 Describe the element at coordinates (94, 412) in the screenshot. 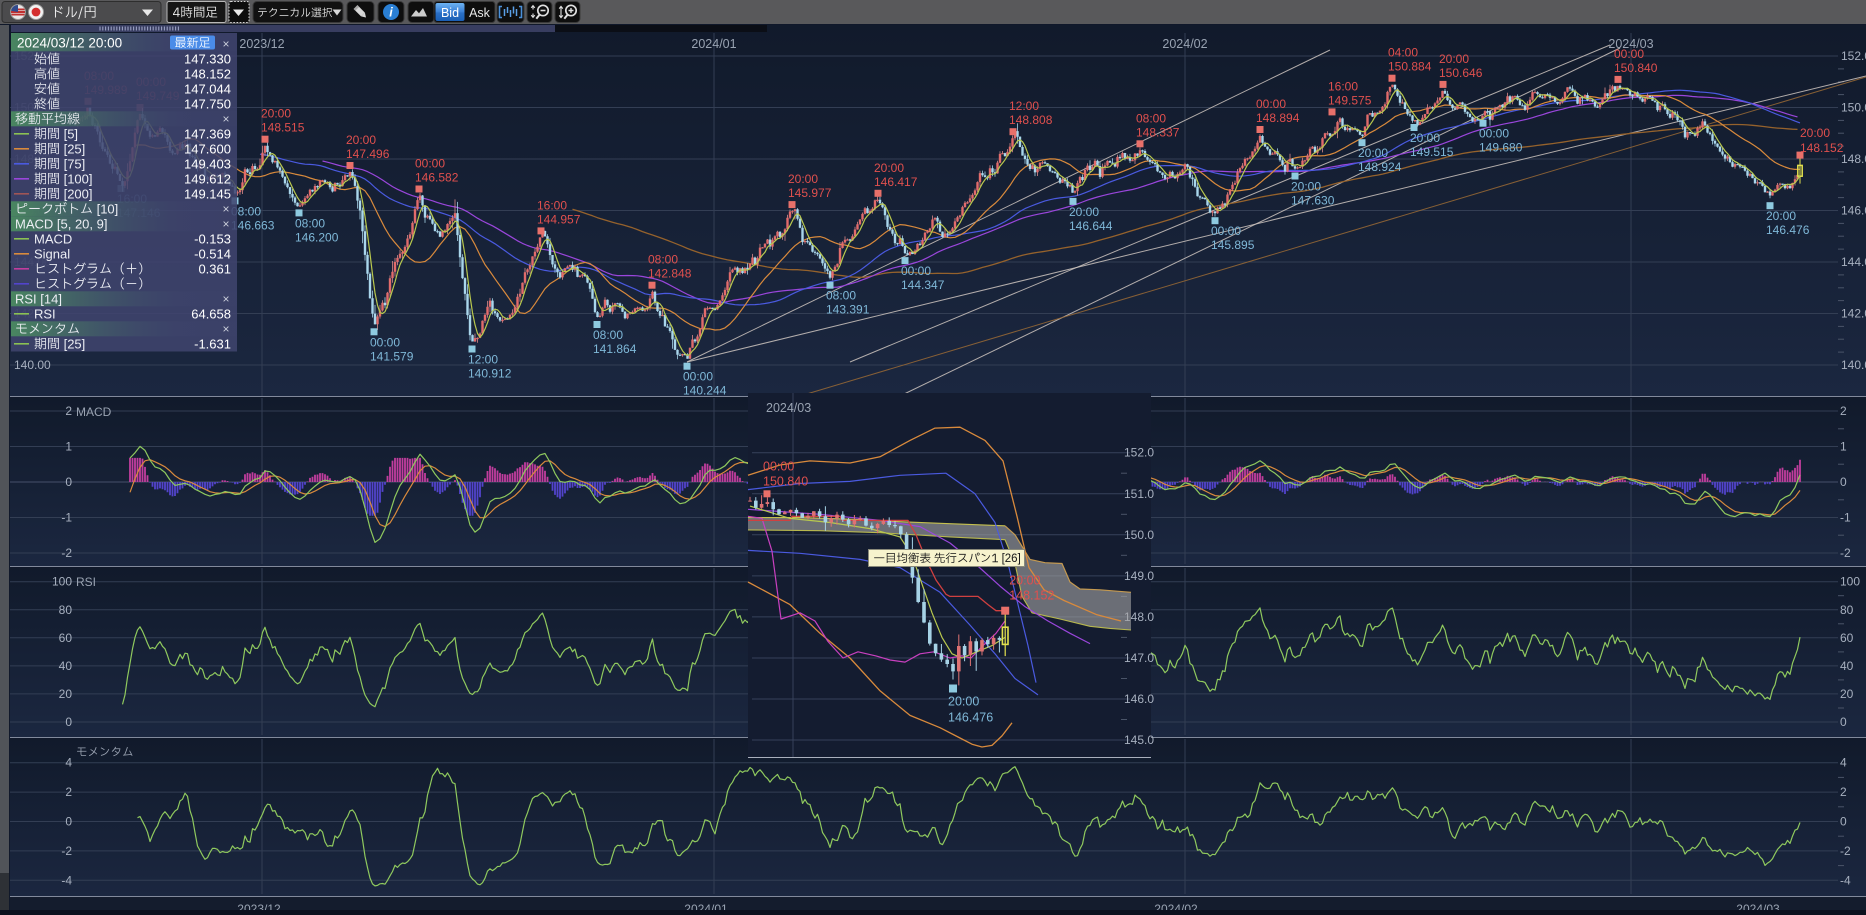

I see `svg-text: MACD` at that location.